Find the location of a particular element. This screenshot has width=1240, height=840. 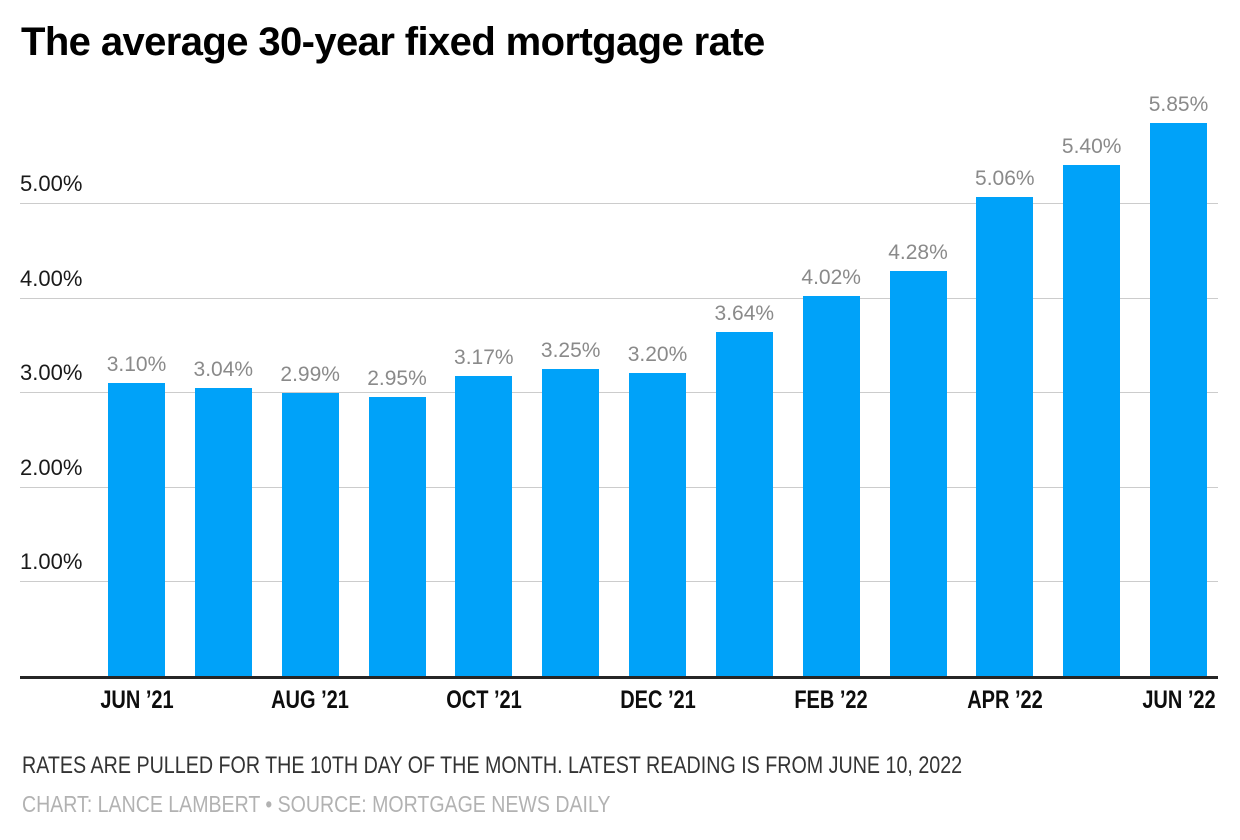

bar-value-label: 4.28% is located at coordinates (918, 253).